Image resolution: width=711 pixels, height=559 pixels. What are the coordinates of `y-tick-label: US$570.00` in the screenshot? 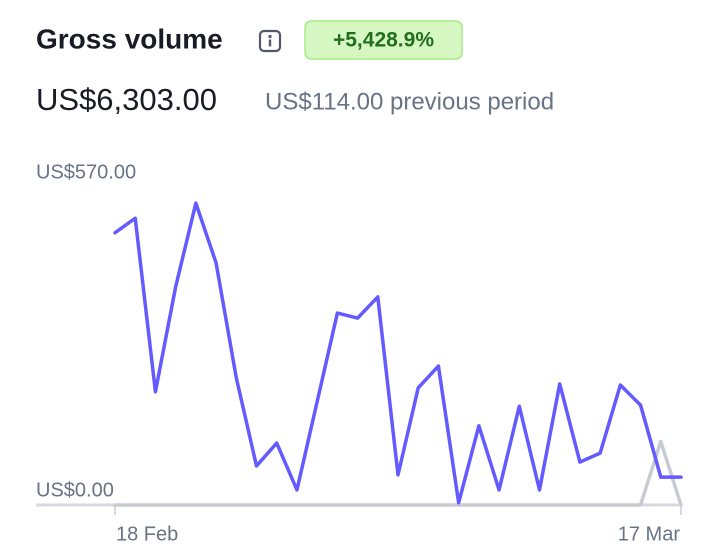 It's located at (86, 172).